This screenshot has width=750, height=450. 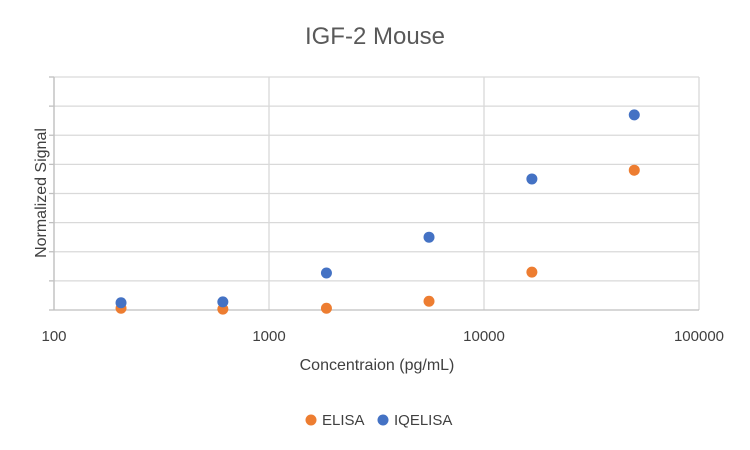 What do you see at coordinates (268, 336) in the screenshot?
I see `x-tick-label: 1000` at bounding box center [268, 336].